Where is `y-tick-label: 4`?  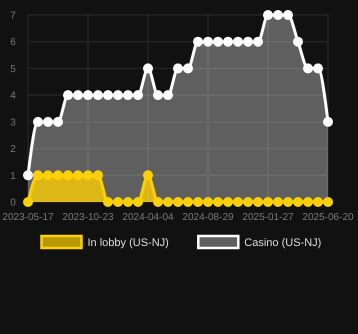
y-tick-label: 4 is located at coordinates (13, 96).